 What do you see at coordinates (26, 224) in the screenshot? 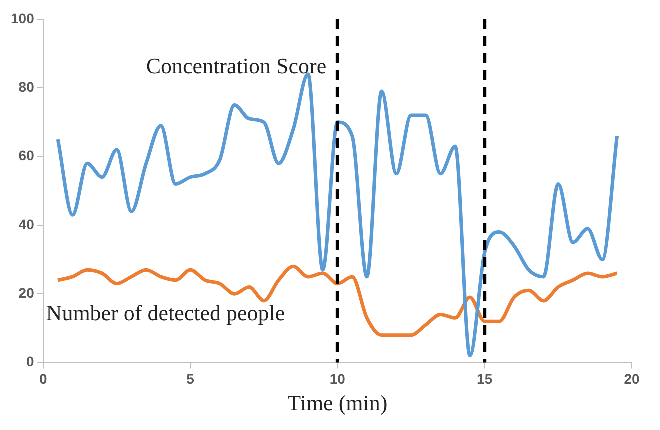
I see `y-tick-label: 40` at bounding box center [26, 224].